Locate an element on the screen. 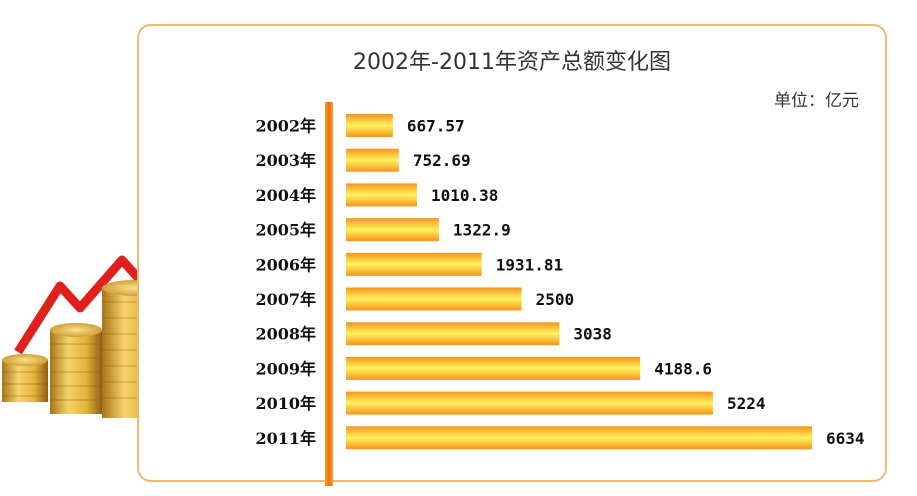 This screenshot has width=917, height=496. category-label: 2011年 is located at coordinates (285, 438).